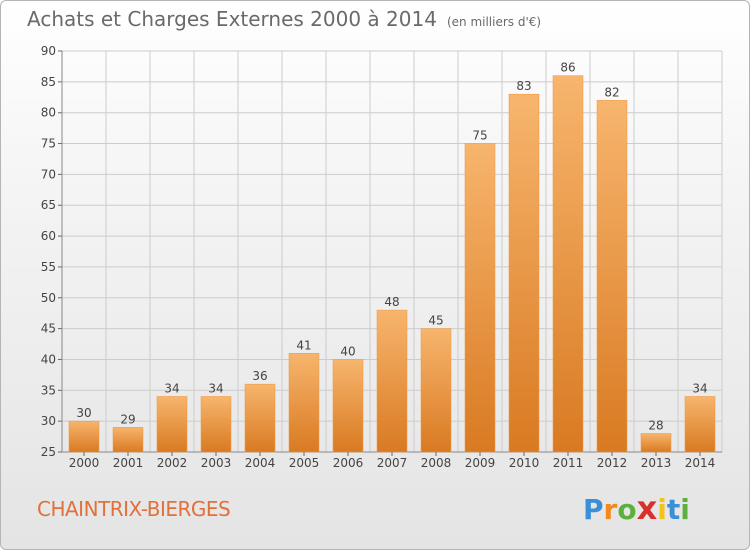 Image resolution: width=750 pixels, height=550 pixels. I want to click on bar-2007, so click(392, 381).